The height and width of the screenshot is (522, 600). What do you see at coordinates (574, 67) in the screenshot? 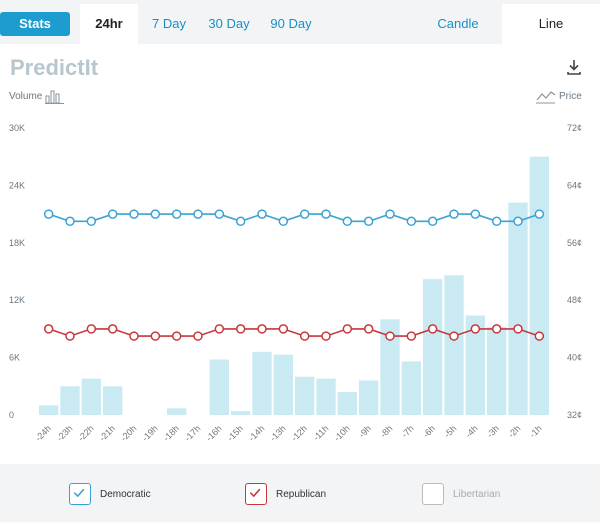
I see `download-icon` at bounding box center [574, 67].